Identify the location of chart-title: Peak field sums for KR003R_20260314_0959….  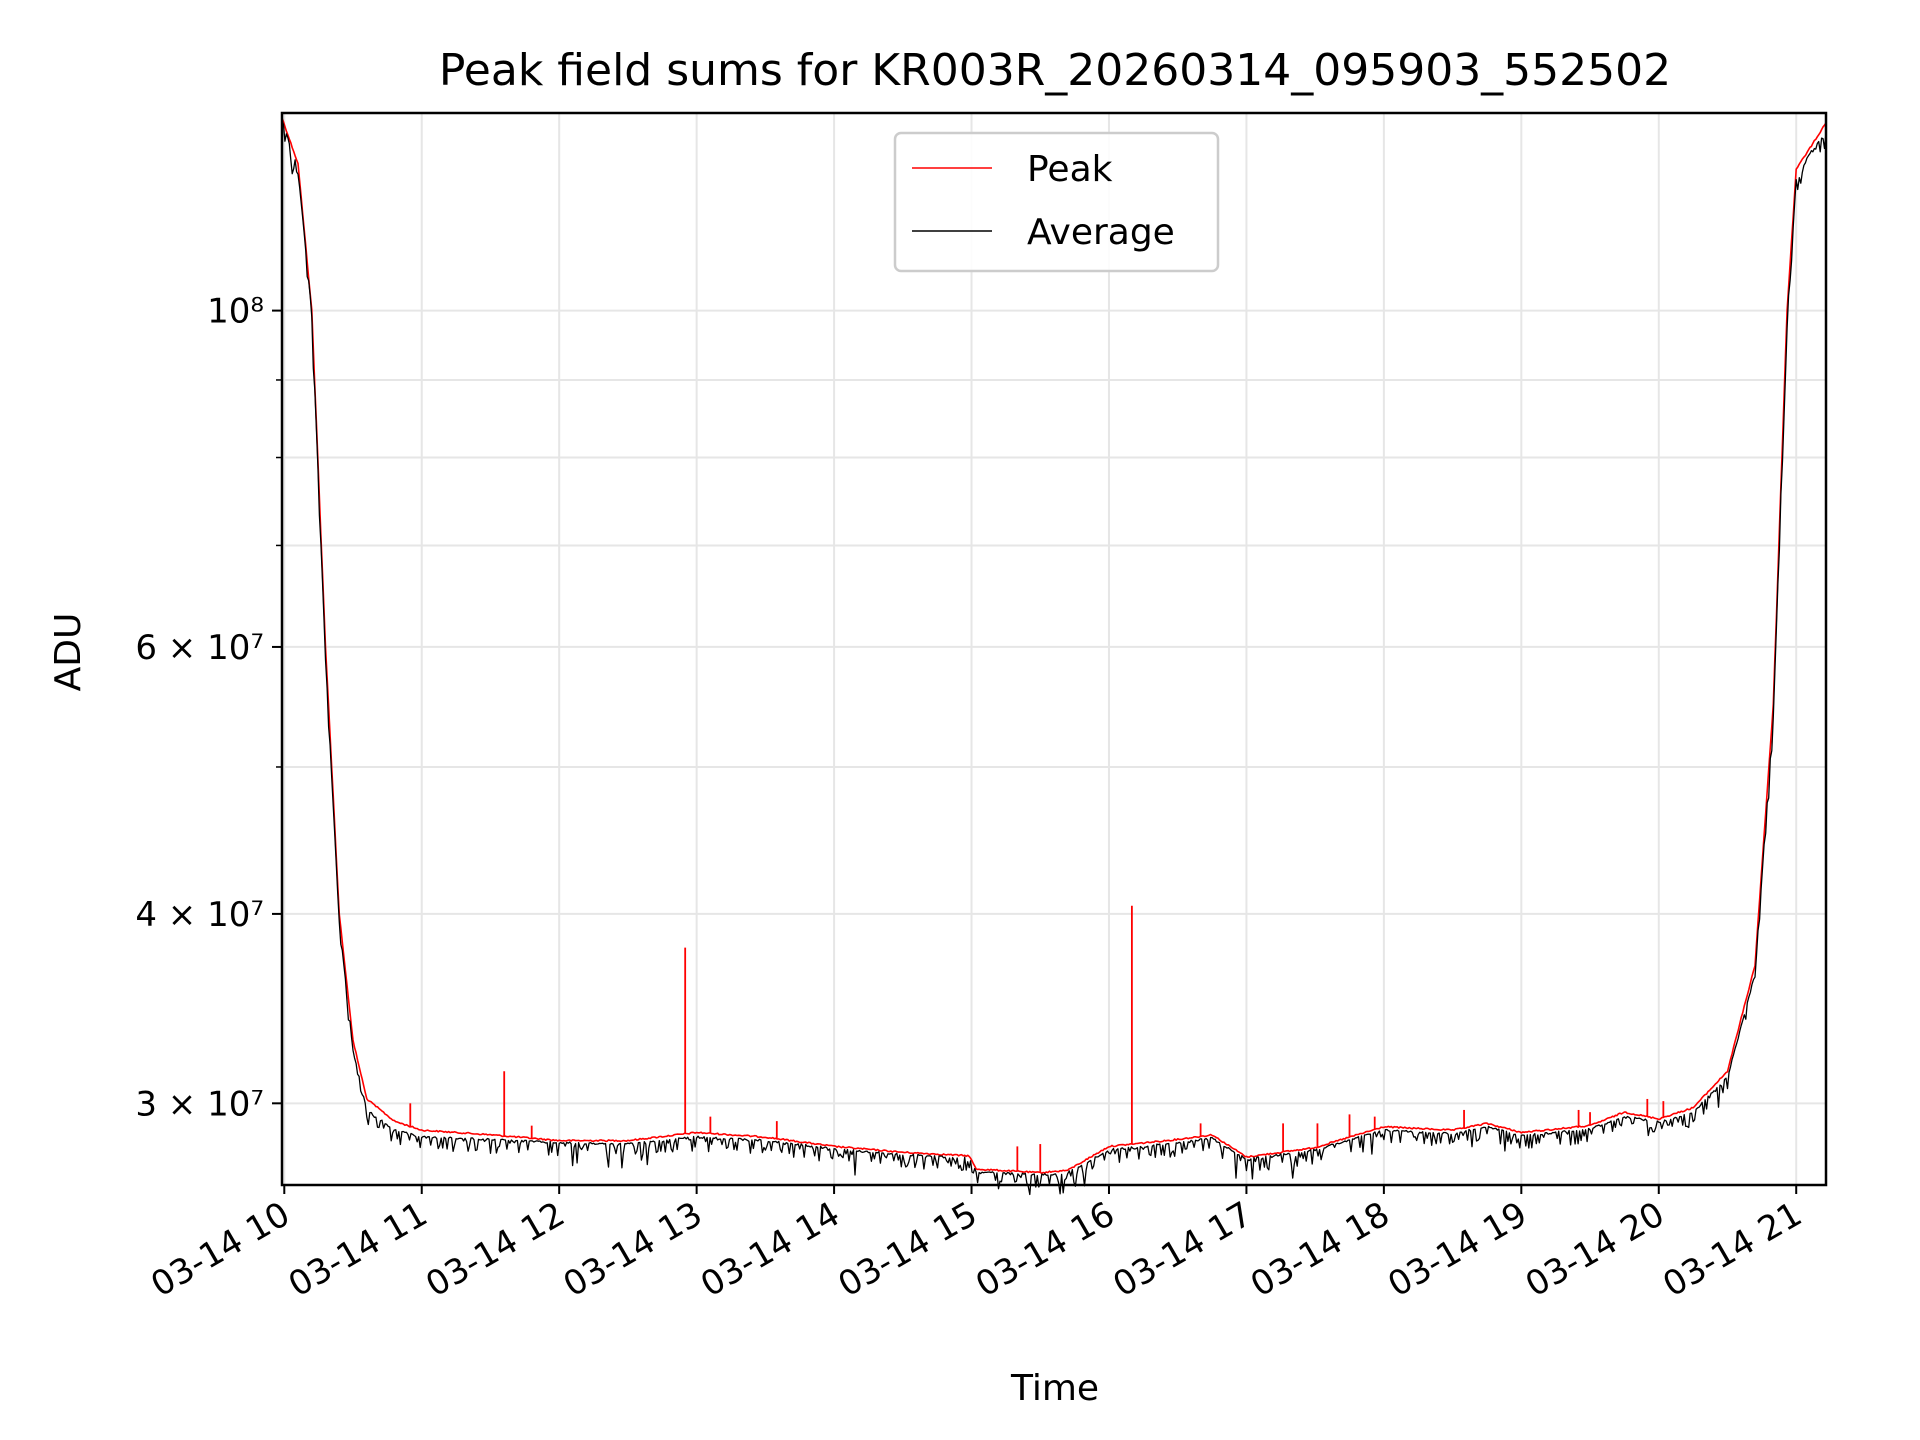
(1055, 70).